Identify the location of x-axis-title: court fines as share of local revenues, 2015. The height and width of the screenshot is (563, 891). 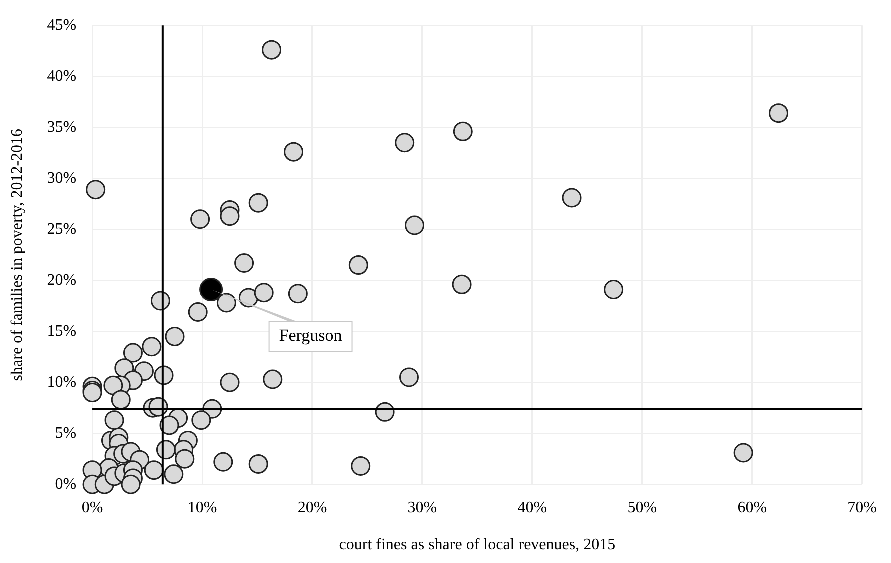
(477, 545).